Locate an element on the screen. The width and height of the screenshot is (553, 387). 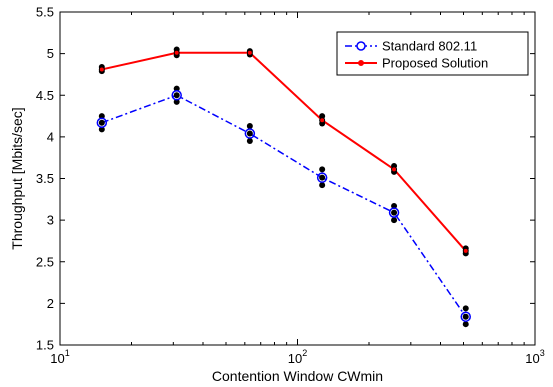
legend-marker-proposed is located at coordinates (361, 63).